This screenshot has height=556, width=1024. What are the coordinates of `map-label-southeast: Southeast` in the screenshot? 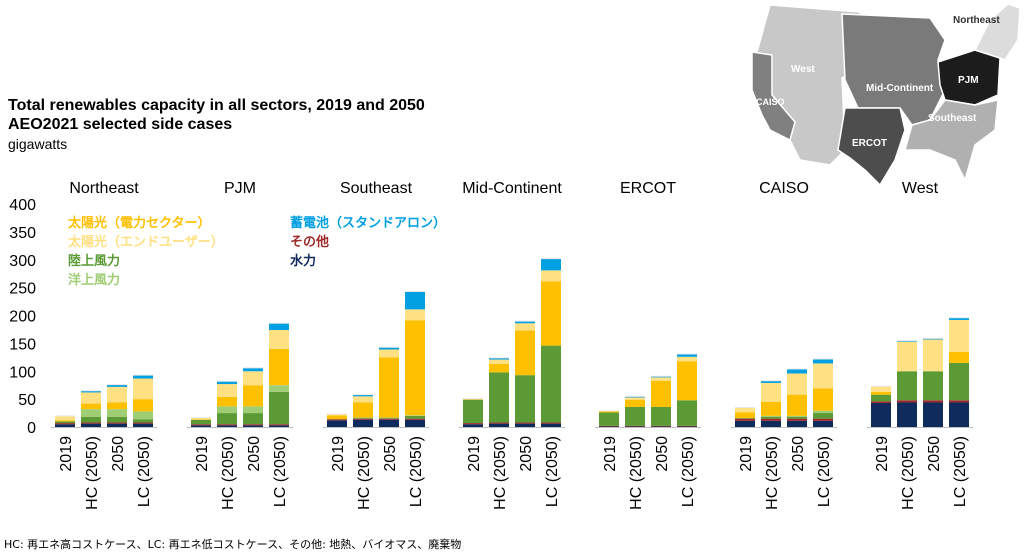 It's located at (952, 118).